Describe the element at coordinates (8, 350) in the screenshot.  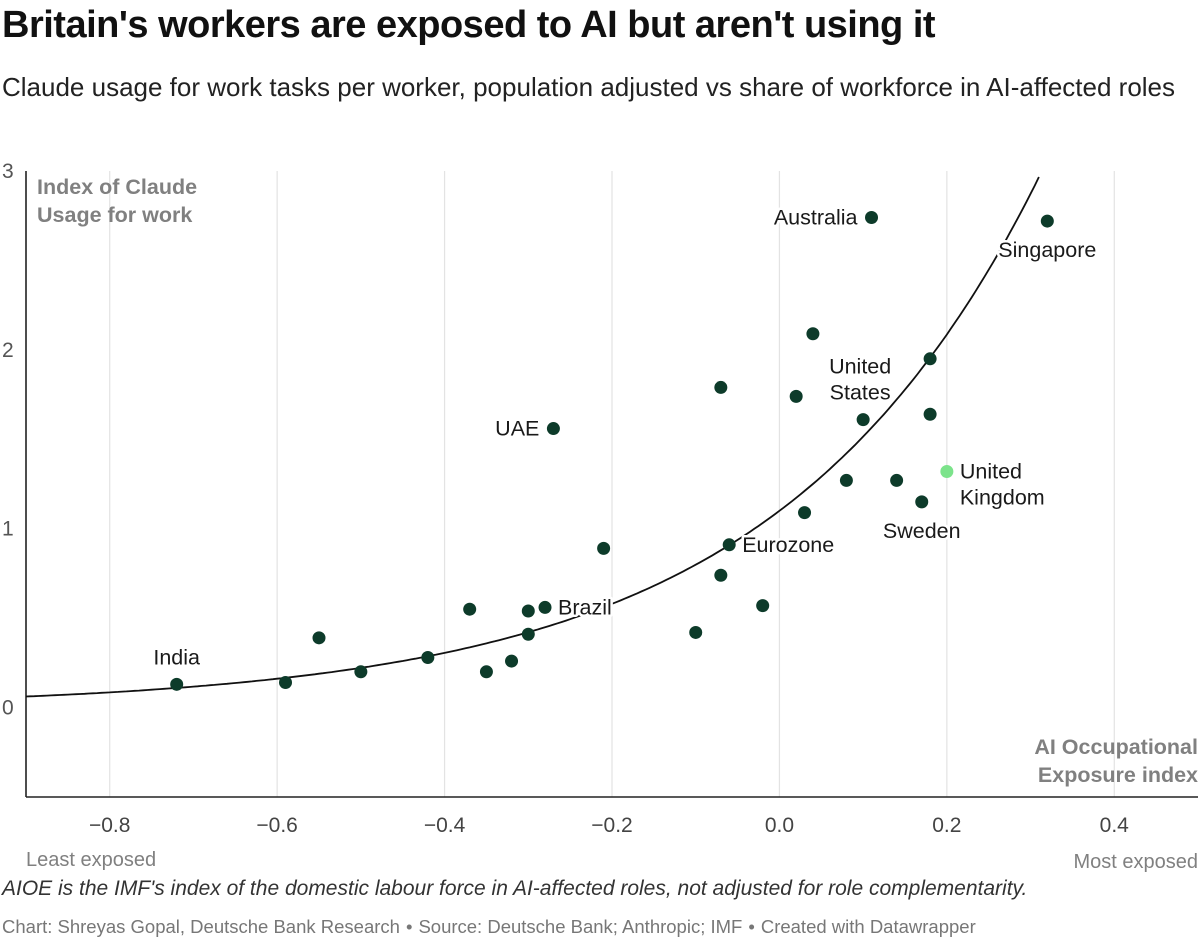
I see `y-tick-label: 2` at that location.